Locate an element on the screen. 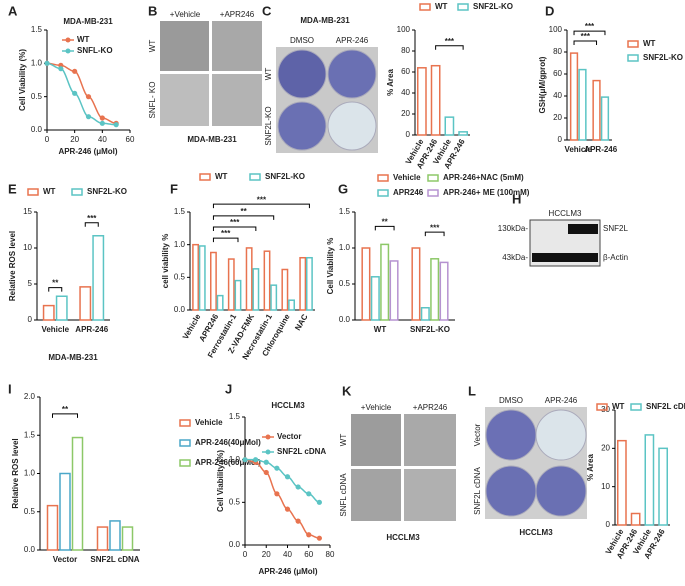  x-tick-label: 40 is located at coordinates (102, 139).